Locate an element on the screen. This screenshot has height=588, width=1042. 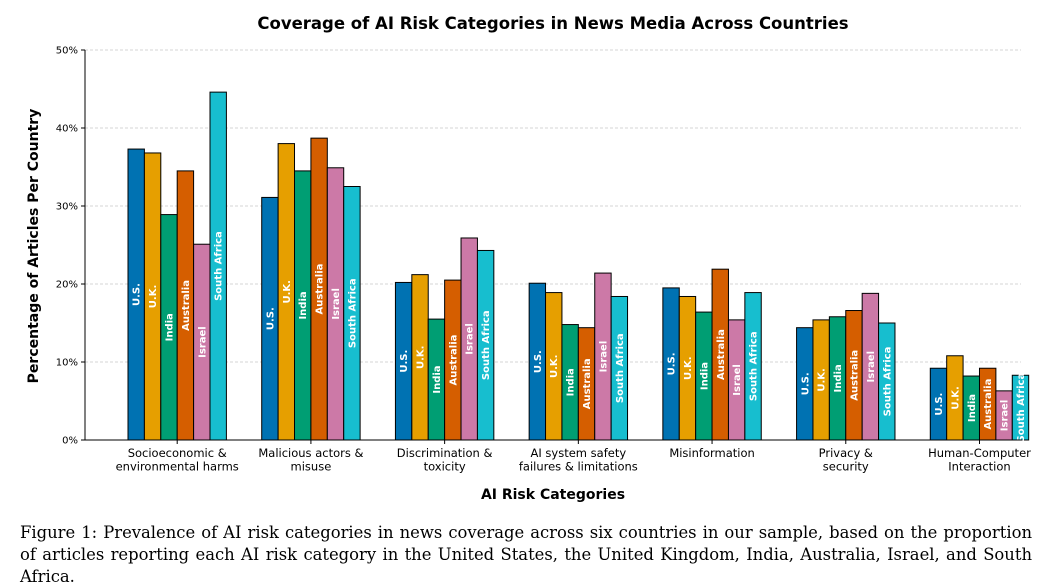
x-tick-label: Malicious actors & is located at coordinates (310, 453).